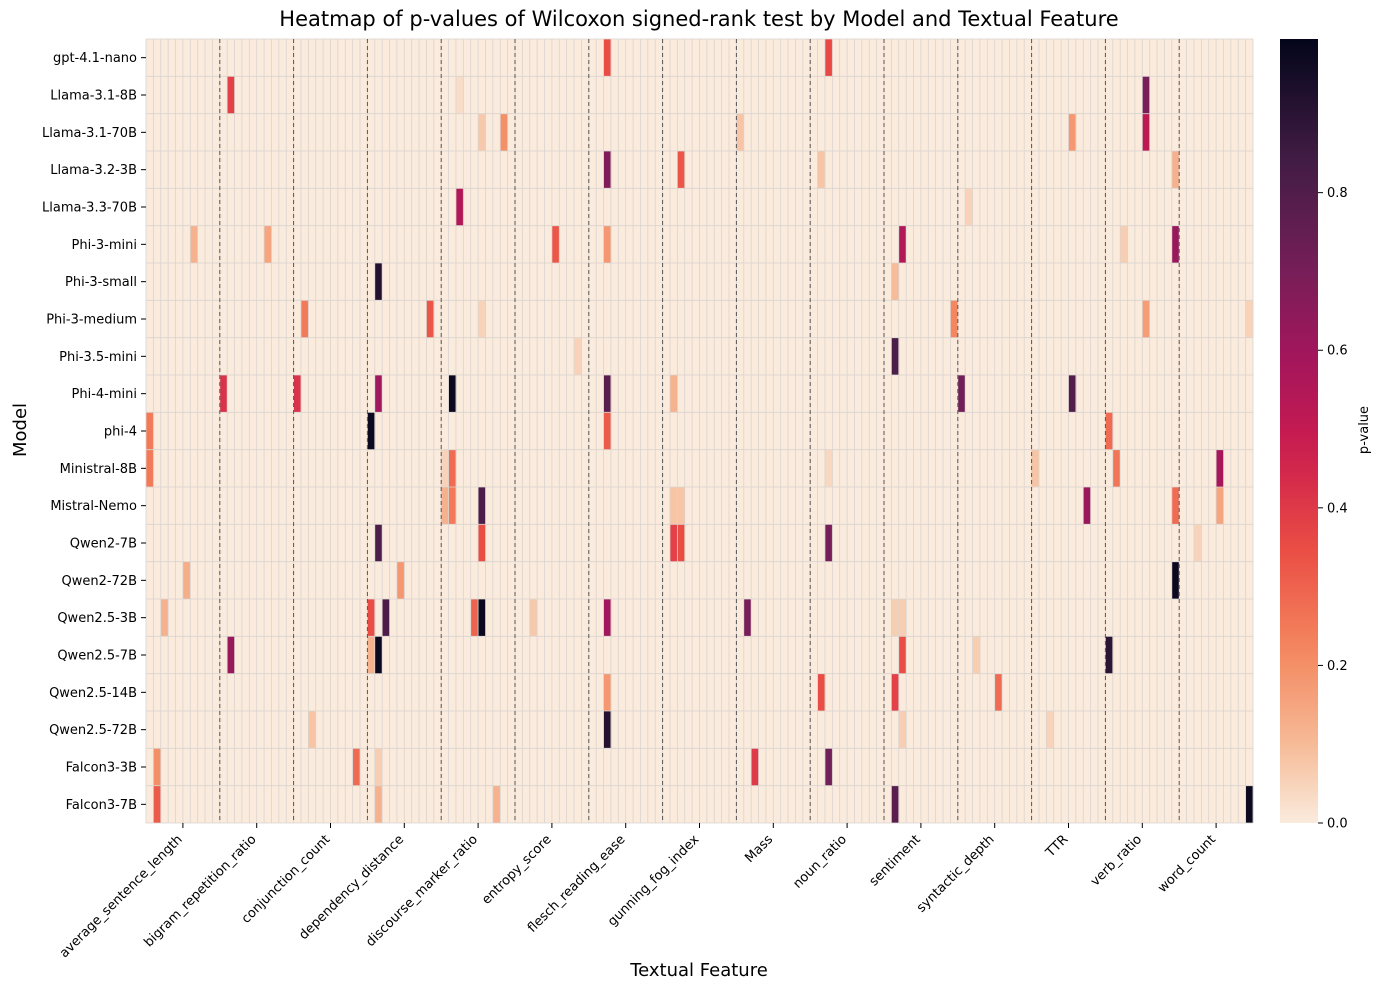 The image size is (1380, 993). I want to click on y-tick-label: Qwen2.5-72B, so click(93, 730).